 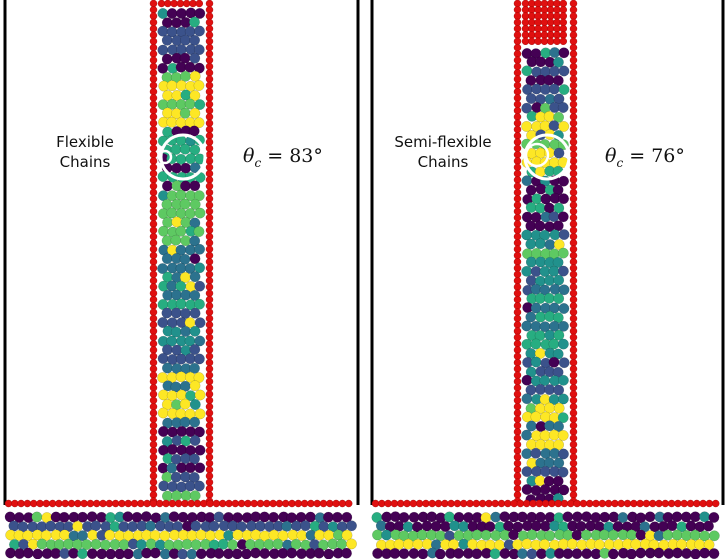 I want to click on theta-symbol: θ, so click(x=611, y=156).